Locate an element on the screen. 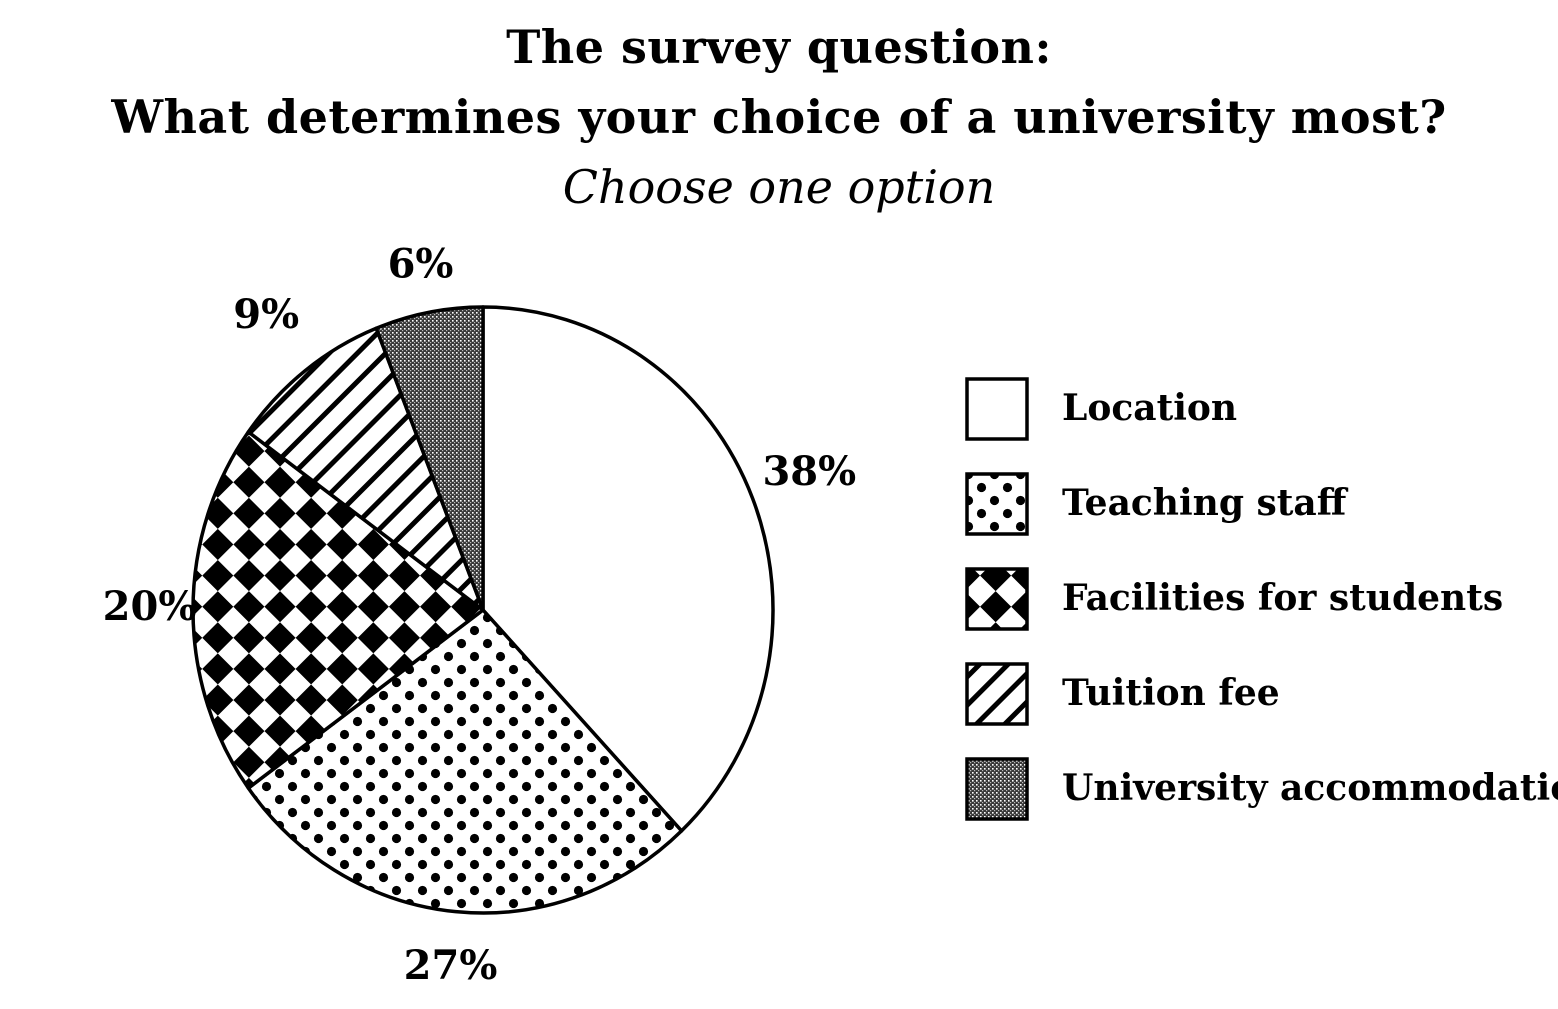 Image resolution: width=1558 pixels, height=1009 pixels. pie-slice-teaching-staff is located at coordinates (465, 761).